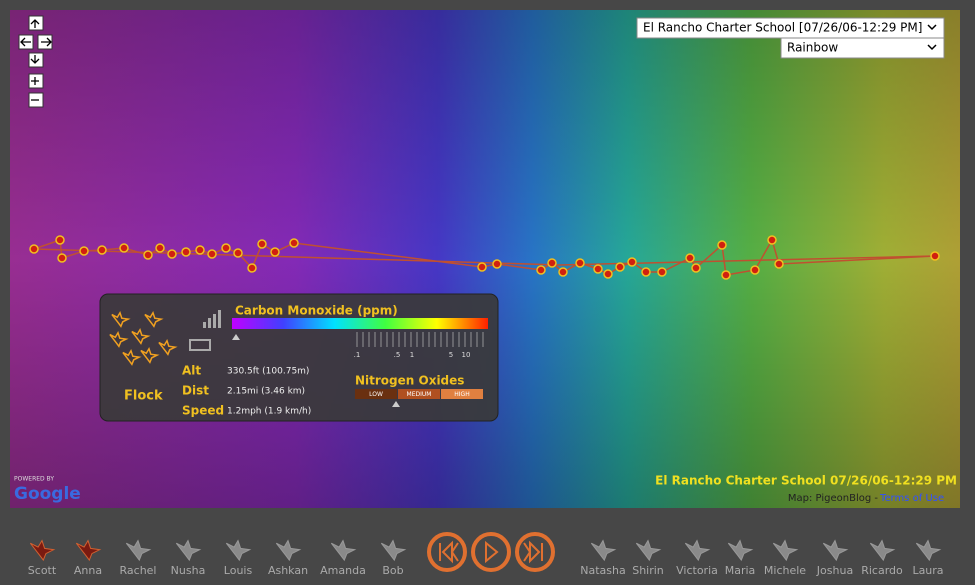 The width and height of the screenshot is (975, 585). What do you see at coordinates (862, 48) in the screenshot?
I see `palette-select: Rainbow` at bounding box center [862, 48].